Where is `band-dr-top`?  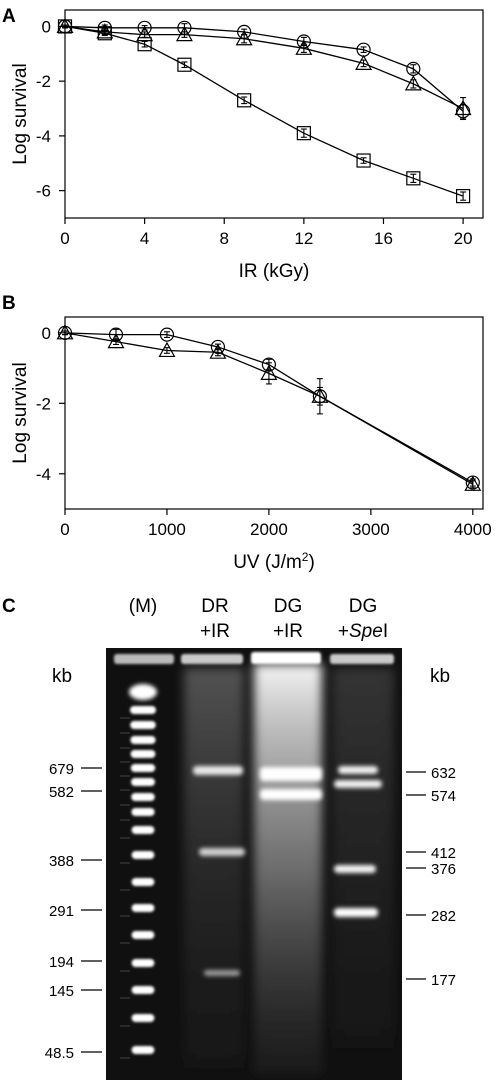 band-dr-top is located at coordinates (218, 770).